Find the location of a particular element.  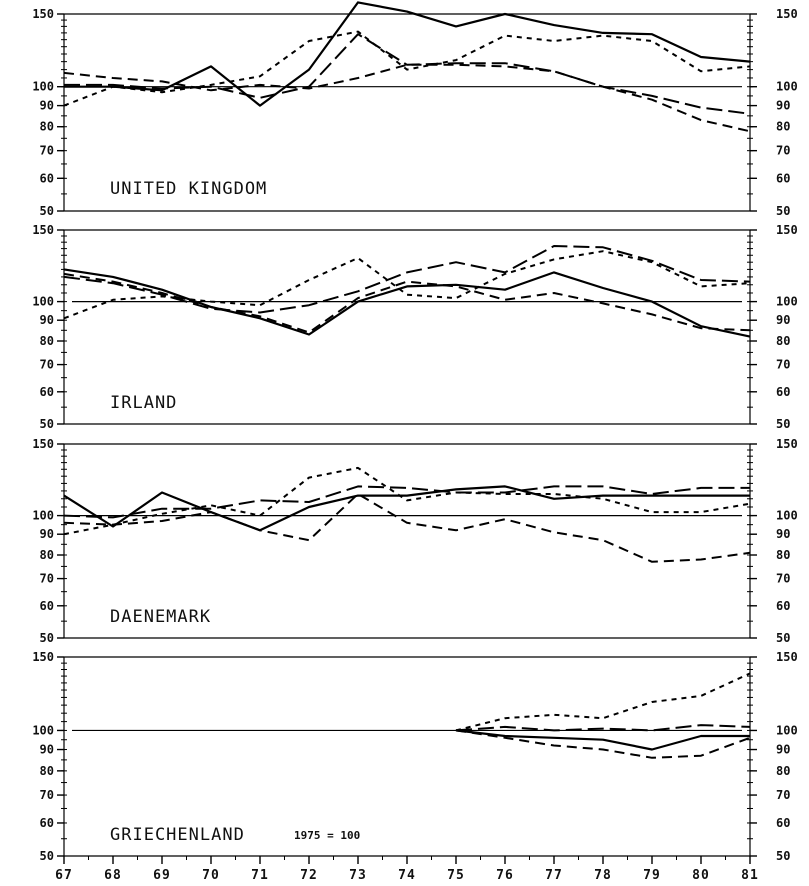

panel-3-right-tick-label: 70 is located at coordinates (783, 579).